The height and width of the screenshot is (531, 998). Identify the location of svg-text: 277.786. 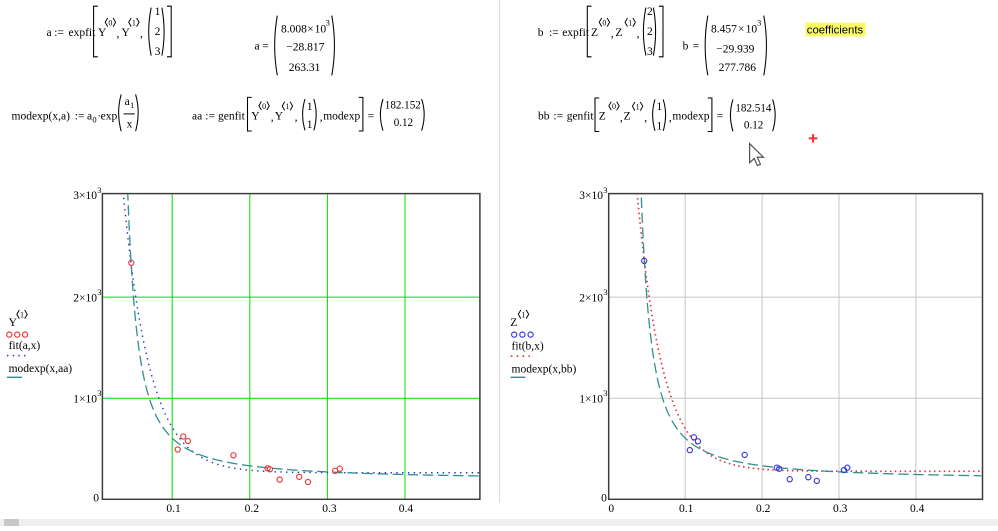
(738, 68).